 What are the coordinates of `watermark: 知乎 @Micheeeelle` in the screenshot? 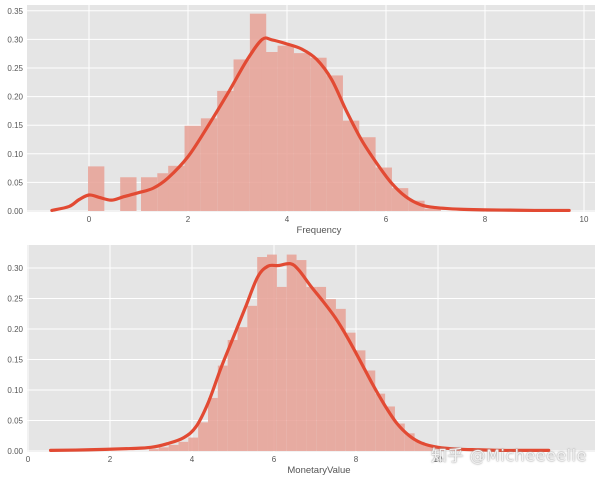 It's located at (509, 455).